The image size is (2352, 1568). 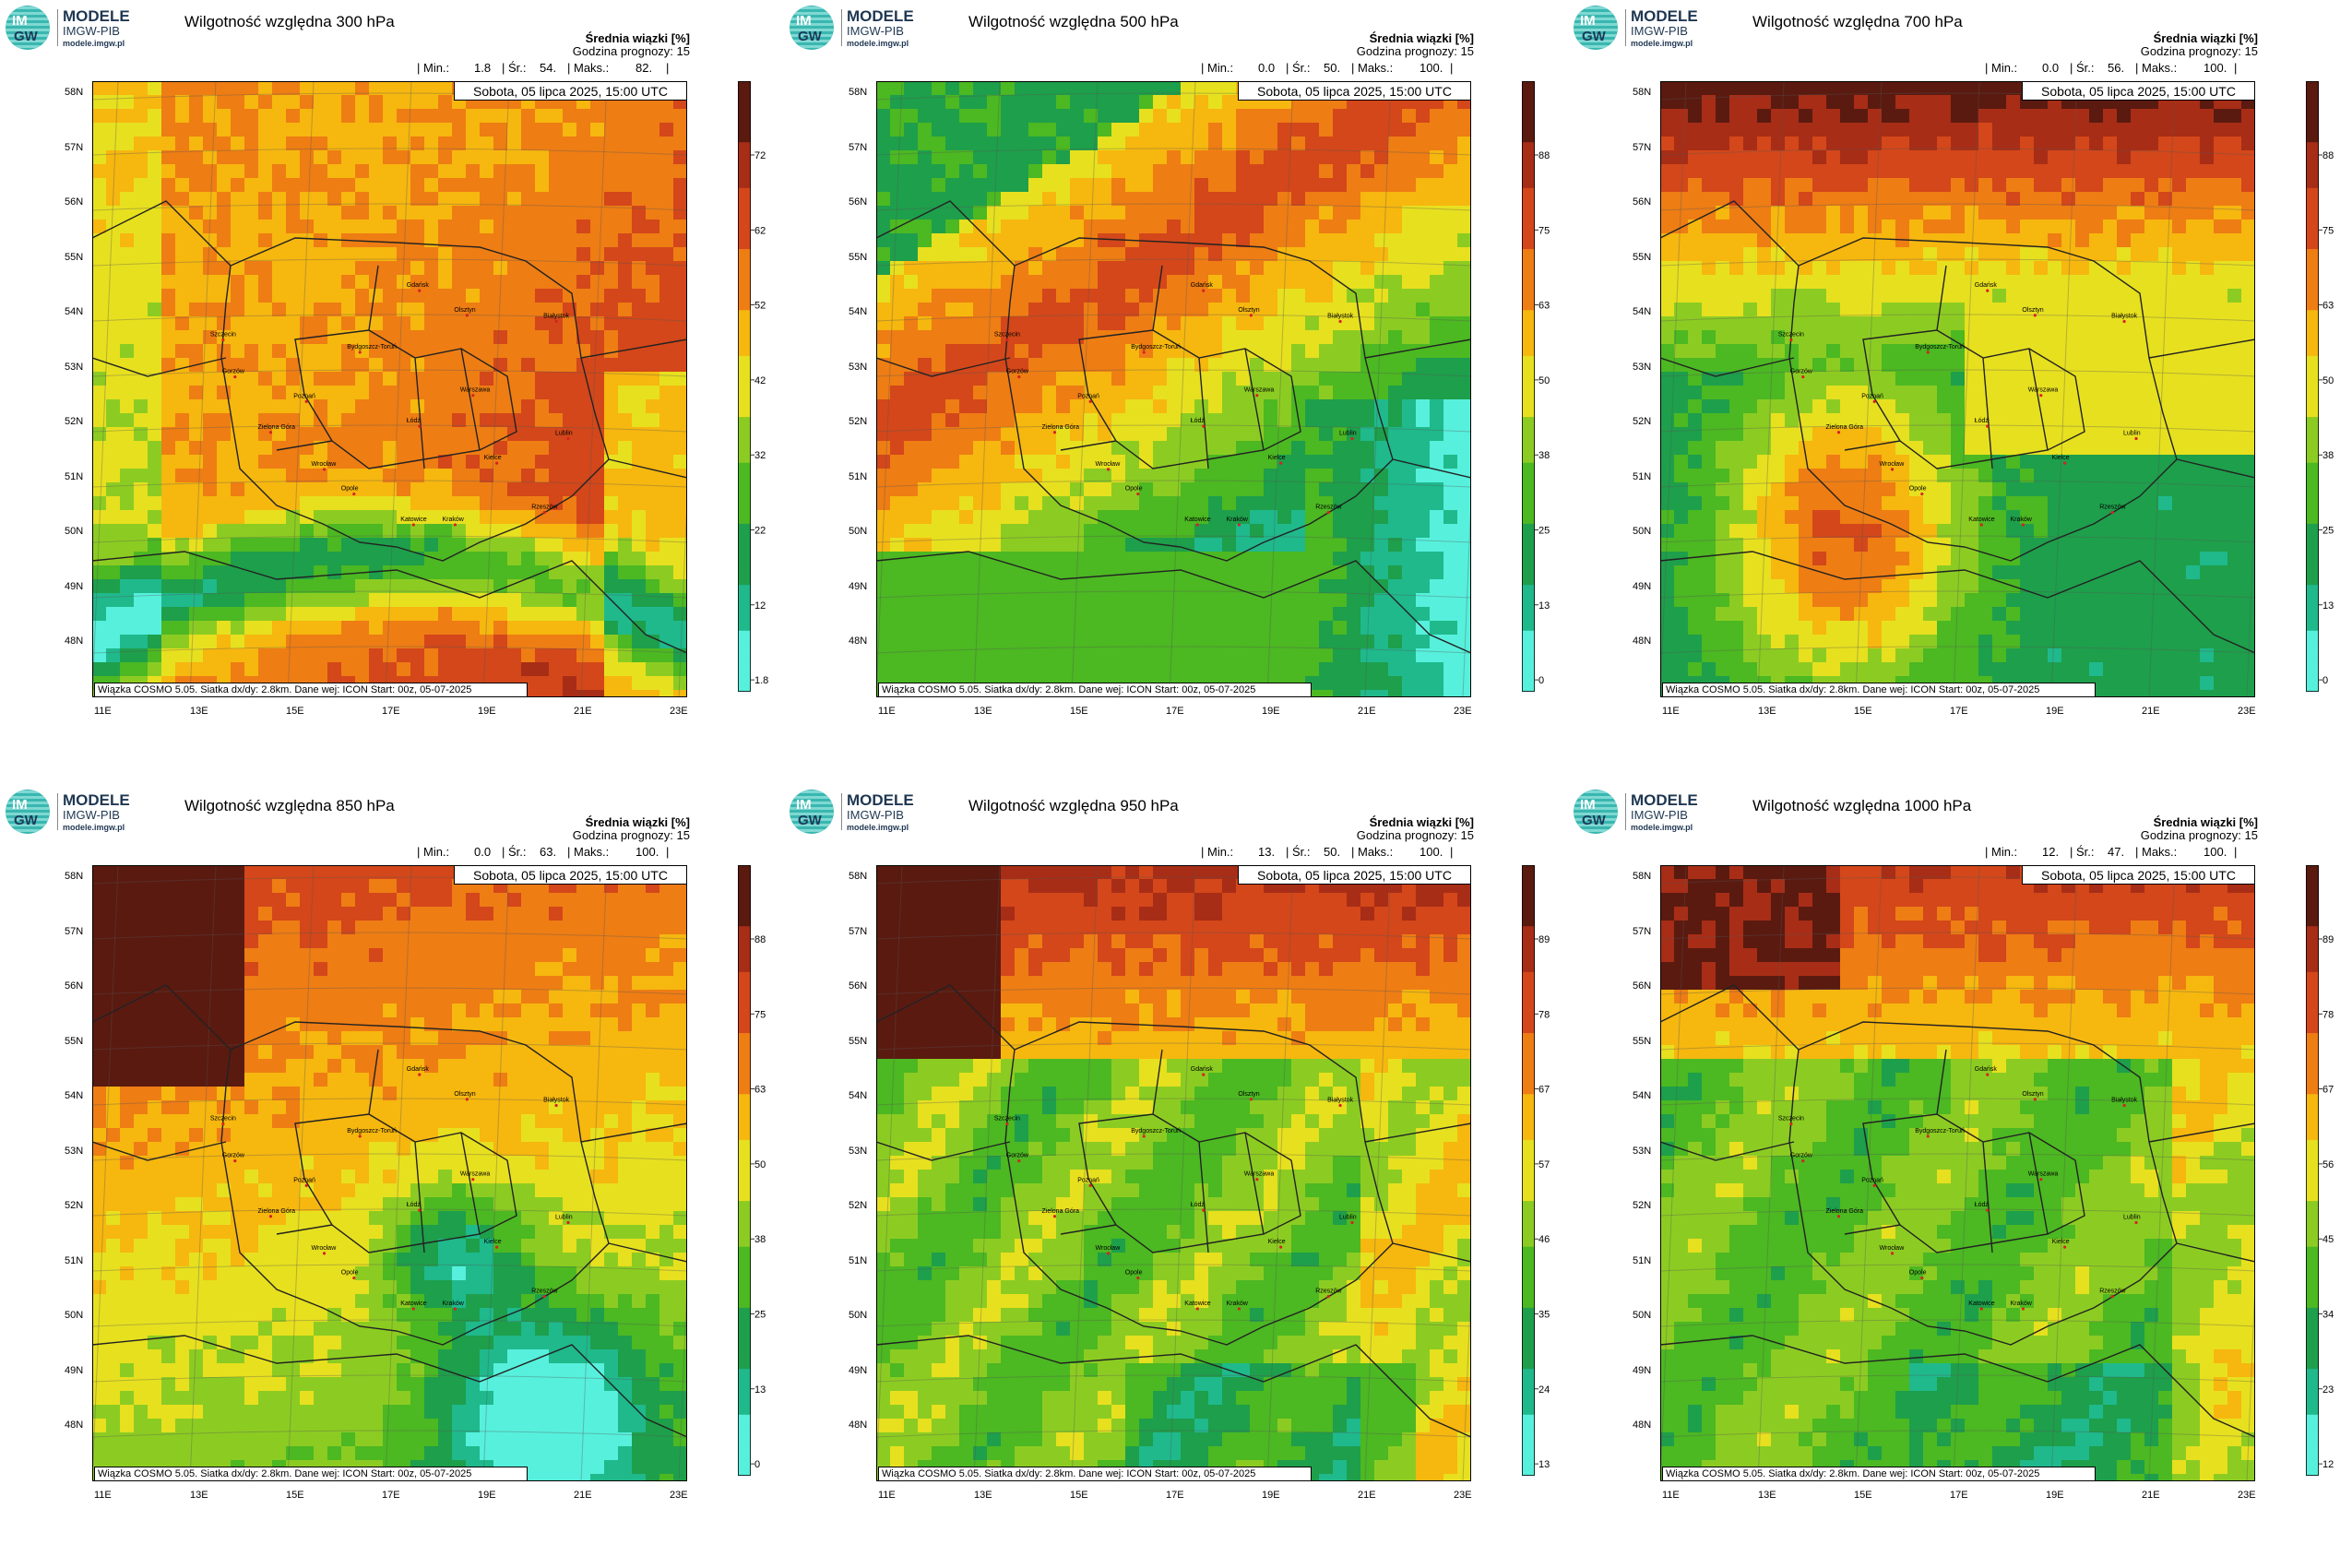 What do you see at coordinates (223, 1119) in the screenshot?
I see `city-label: Szczecin` at bounding box center [223, 1119].